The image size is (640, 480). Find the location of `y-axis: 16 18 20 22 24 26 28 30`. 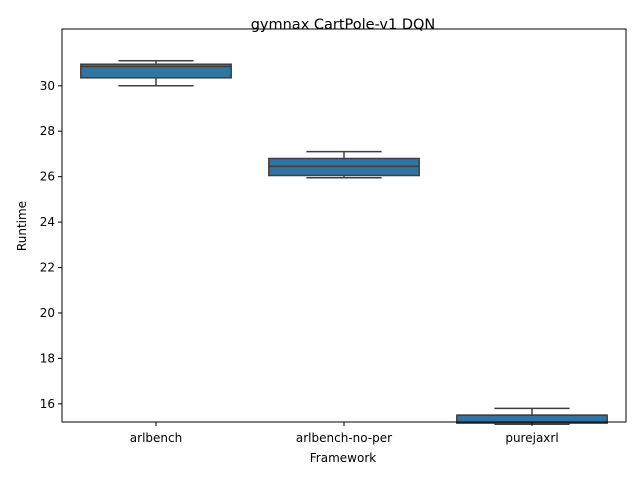

y-axis: 16 18 20 22 24 26 28 30 is located at coordinates (51, 245).